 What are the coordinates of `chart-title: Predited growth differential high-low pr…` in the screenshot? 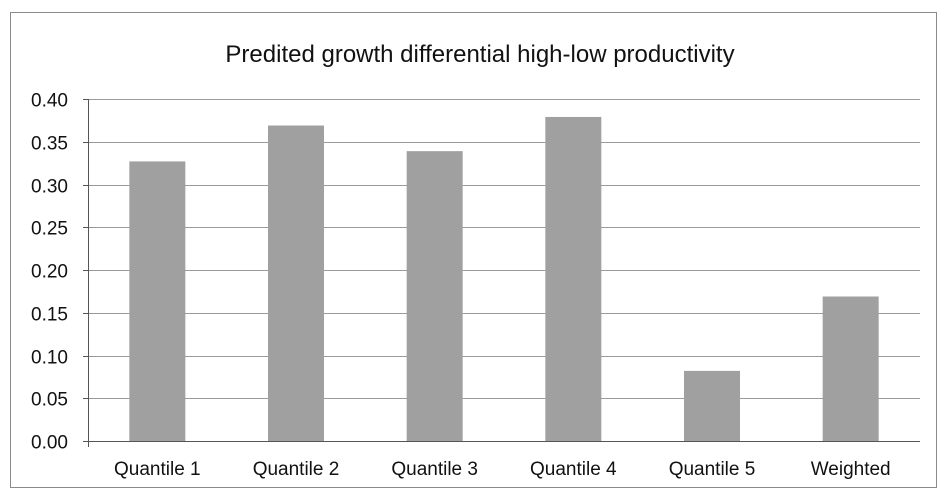 It's located at (479, 54).